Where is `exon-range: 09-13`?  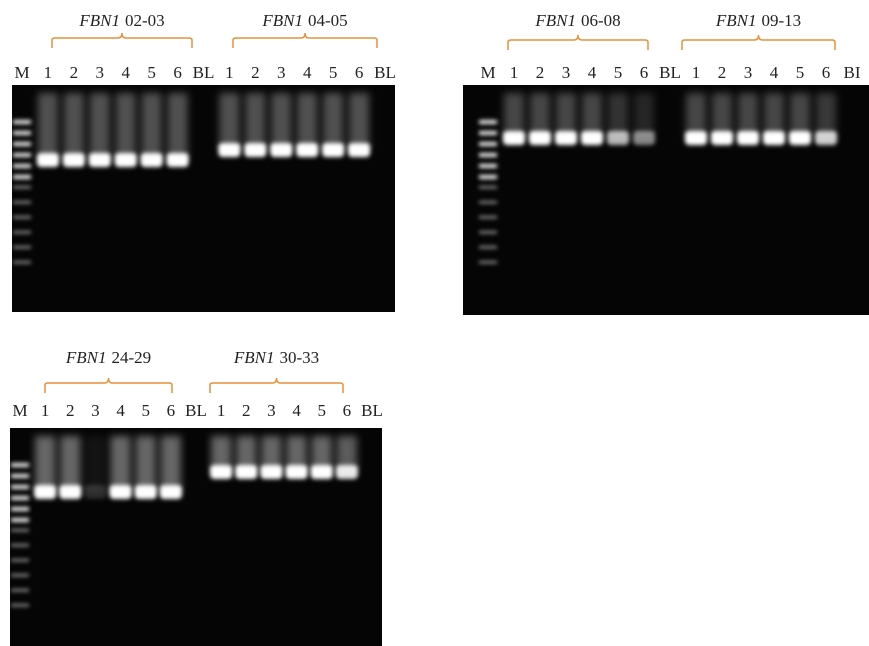 exon-range: 09-13 is located at coordinates (781, 20).